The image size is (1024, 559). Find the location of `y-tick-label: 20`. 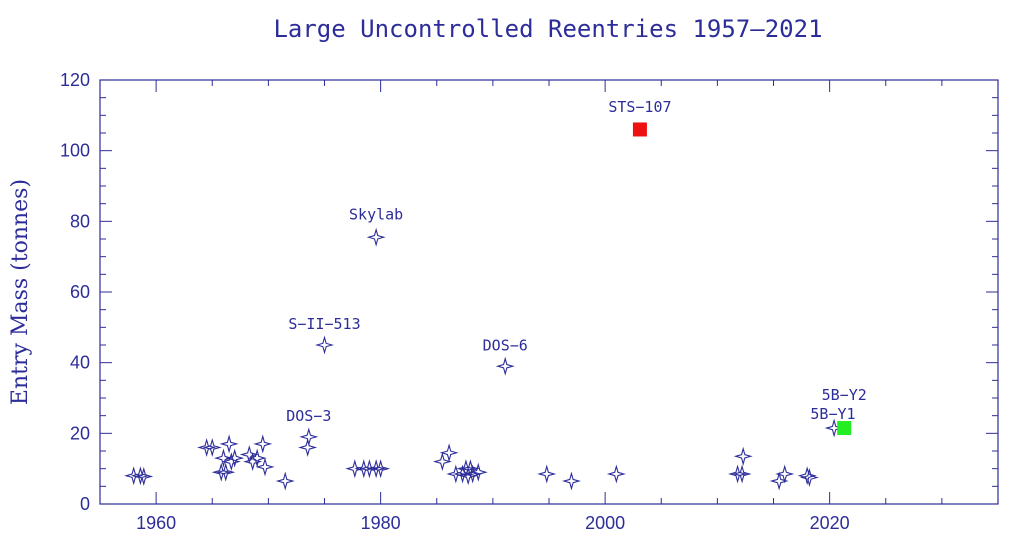

y-tick-label: 20 is located at coordinates (80, 433).